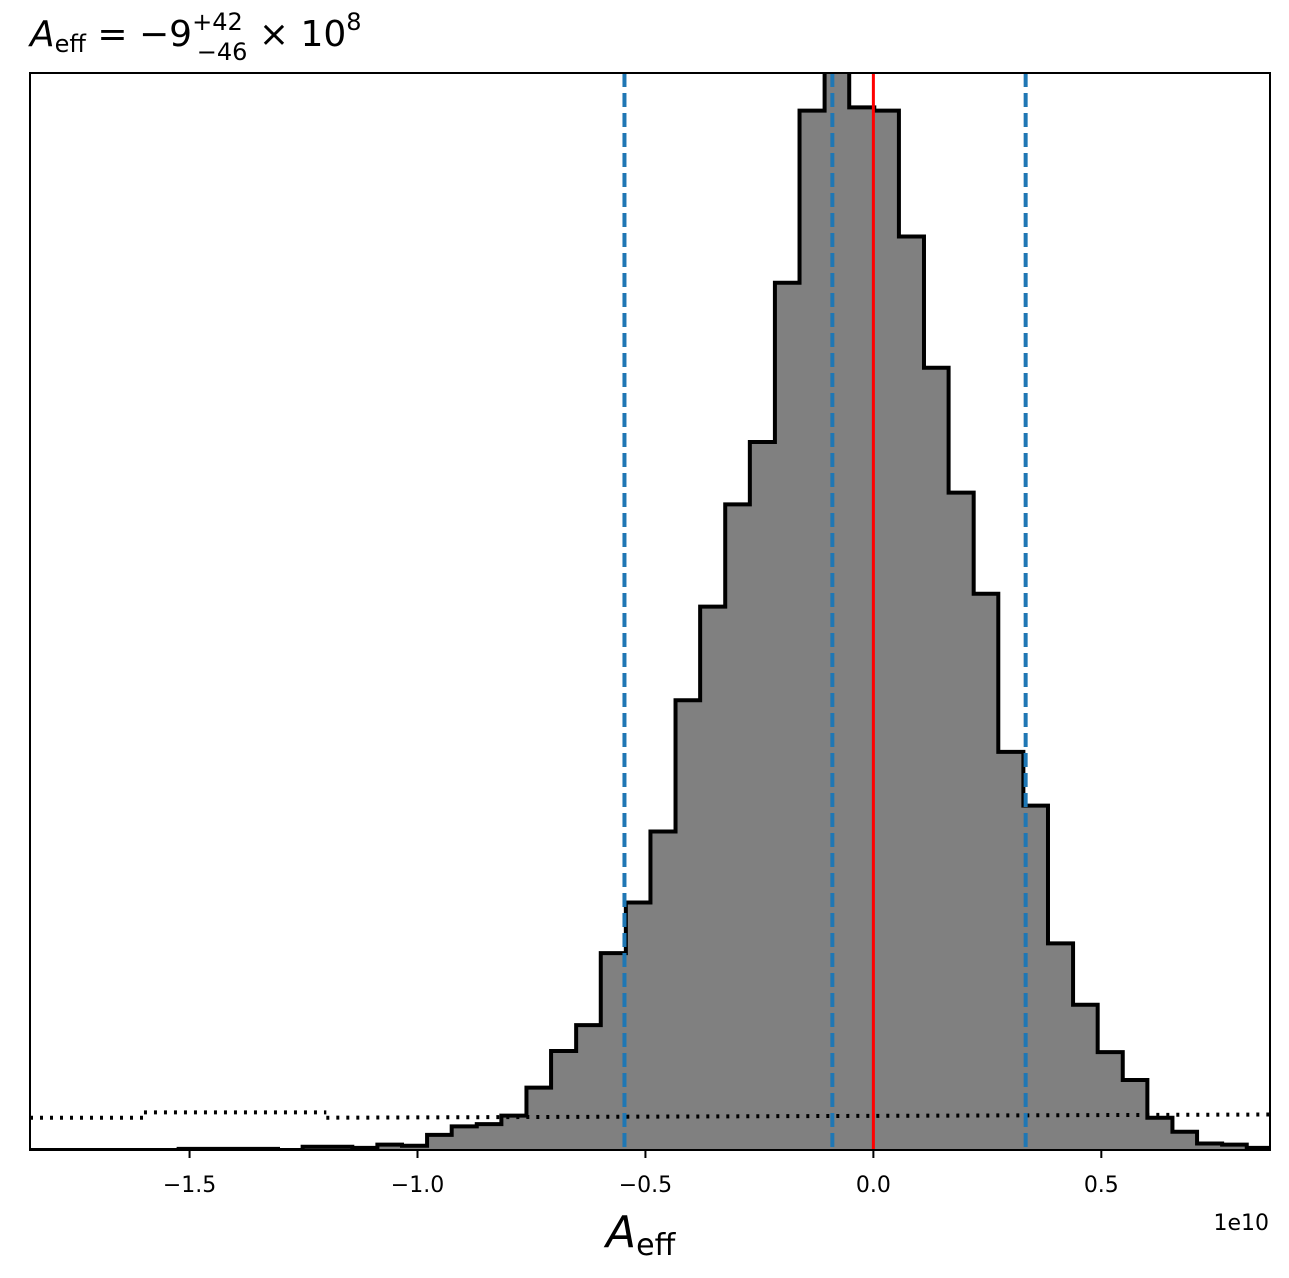 Image resolution: width=1289 pixels, height=1278 pixels. What do you see at coordinates (1101, 1185) in the screenshot?
I see `x-tick-label: 0.5` at bounding box center [1101, 1185].